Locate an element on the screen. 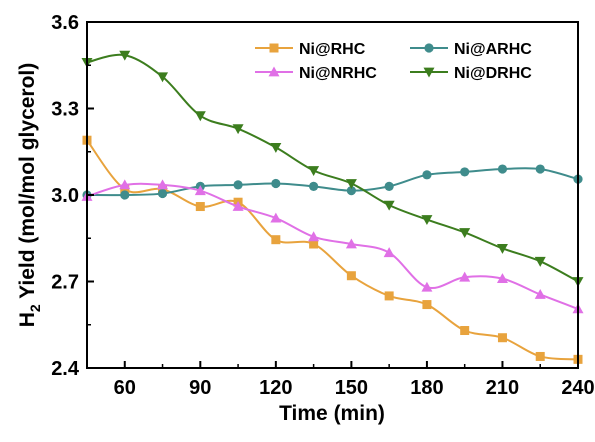 The width and height of the screenshot is (595, 442). y-axis-title-subscript: 2 is located at coordinates (35, 308).